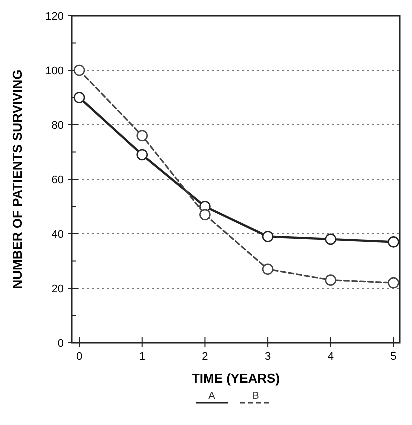 The height and width of the screenshot is (425, 412). Describe the element at coordinates (55, 16) in the screenshot. I see `y-tick-label: 120` at that location.